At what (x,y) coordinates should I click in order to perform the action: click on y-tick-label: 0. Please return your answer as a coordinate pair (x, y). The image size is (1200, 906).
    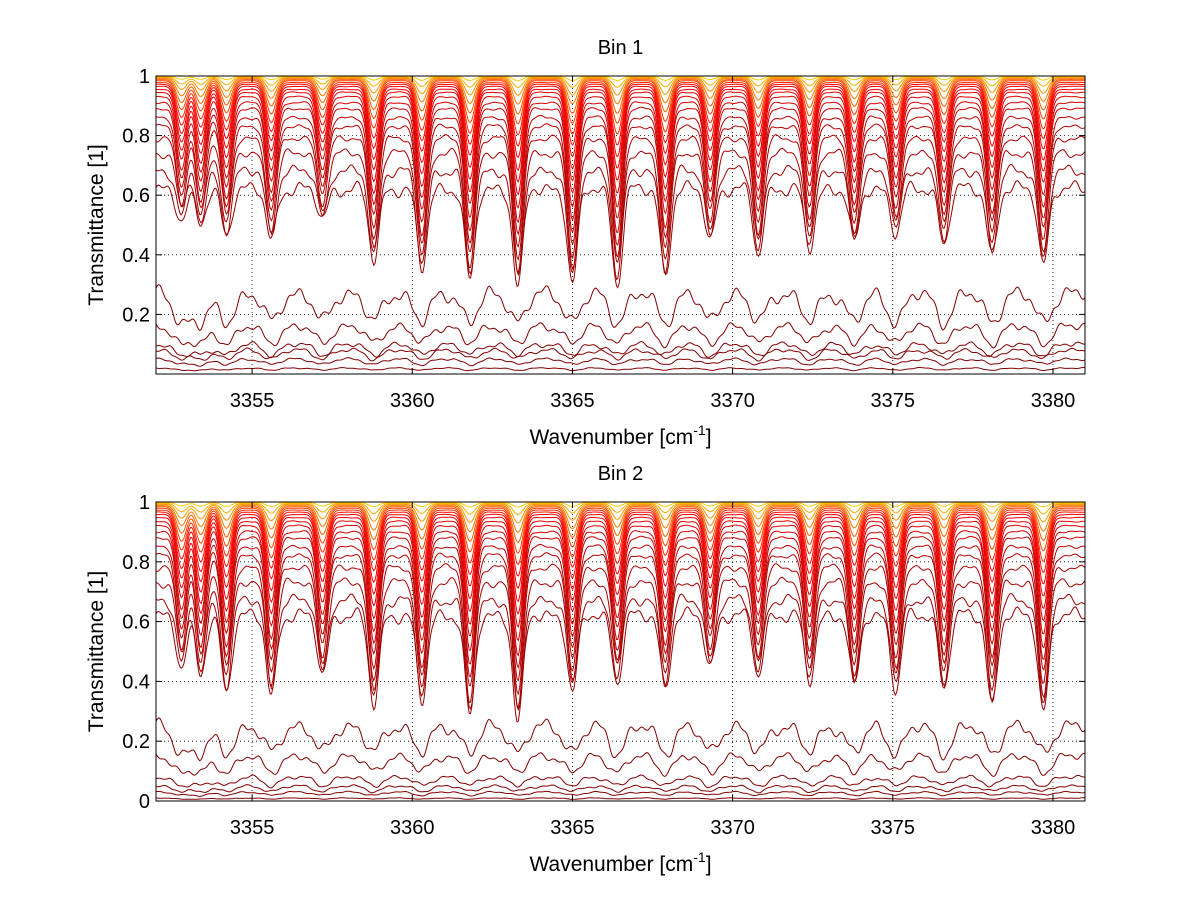
    Looking at the image, I should click on (144, 802).